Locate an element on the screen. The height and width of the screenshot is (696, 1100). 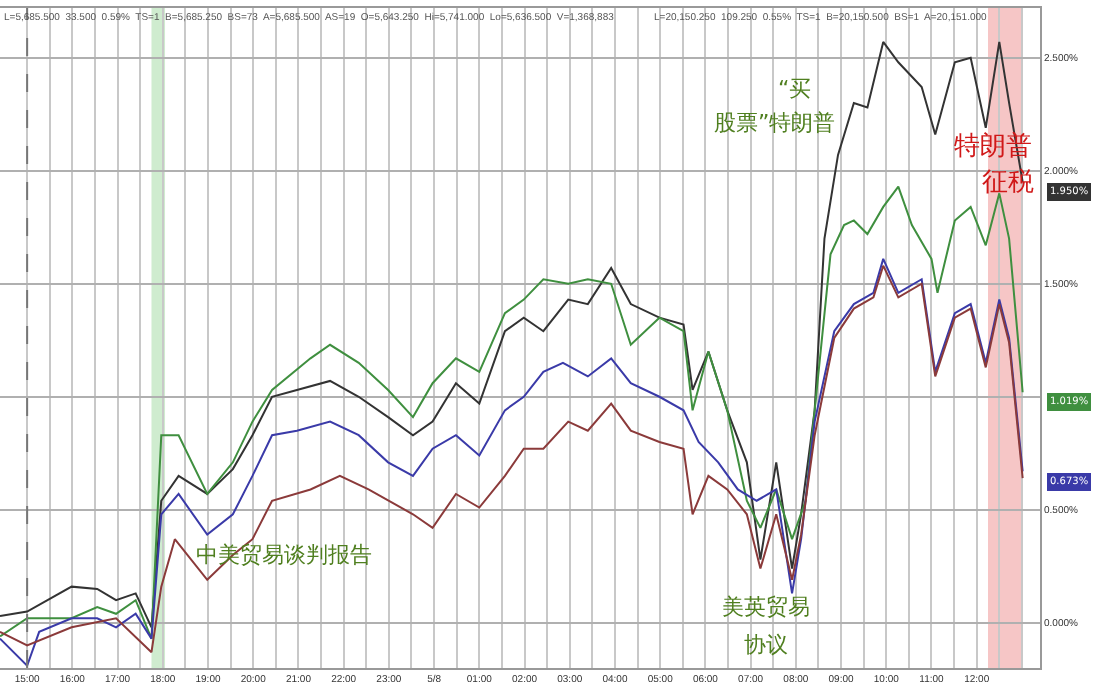
annotation: “买 is located at coordinates (795, 89).